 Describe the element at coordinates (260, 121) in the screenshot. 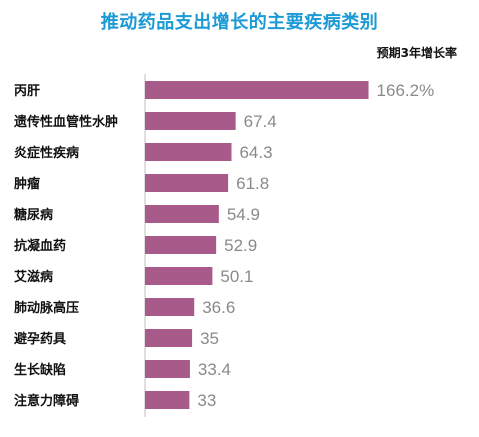

I see `value-label: 67.4` at that location.